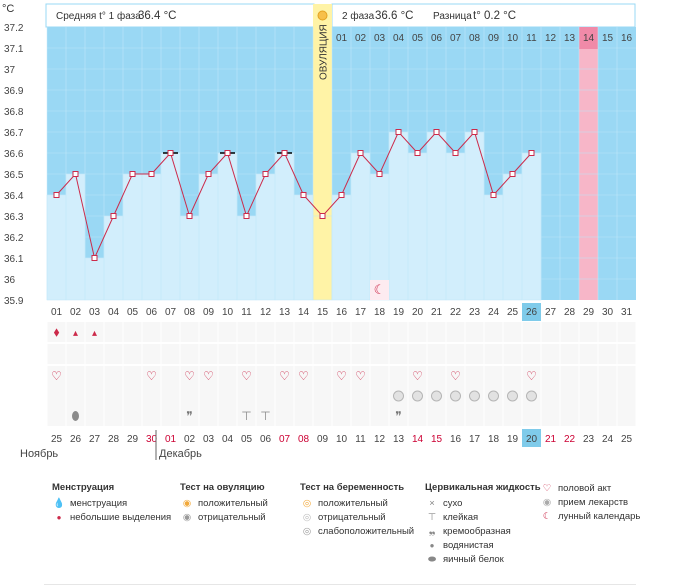  I want to click on moon-icon: ☾, so click(380, 289).